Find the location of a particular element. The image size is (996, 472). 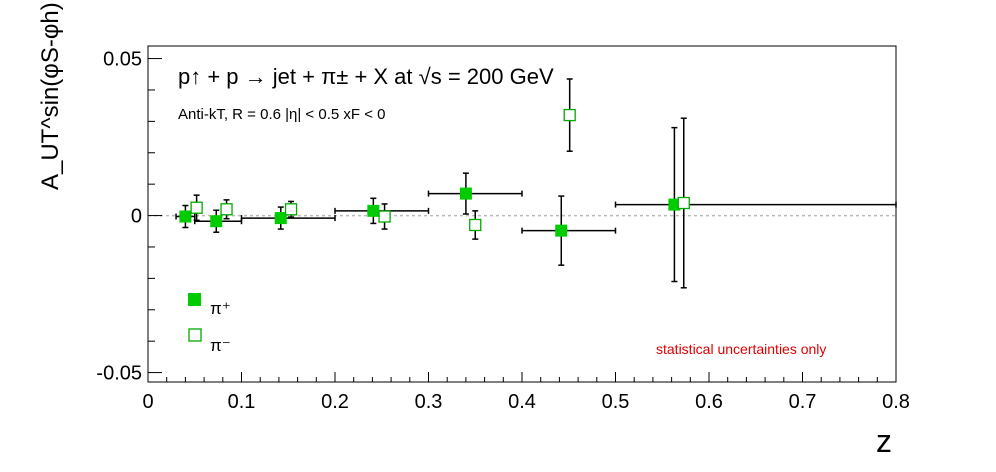

x-tick-label: 0.8 is located at coordinates (896, 402).